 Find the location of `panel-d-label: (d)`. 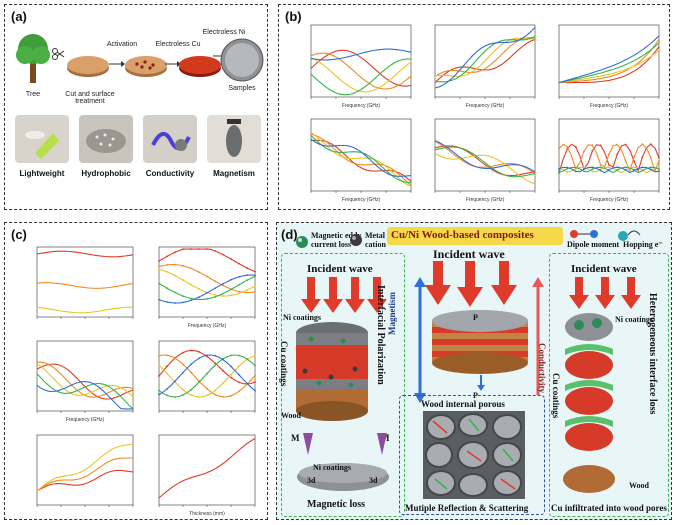

panel-d-label: (d) is located at coordinates (289, 234).